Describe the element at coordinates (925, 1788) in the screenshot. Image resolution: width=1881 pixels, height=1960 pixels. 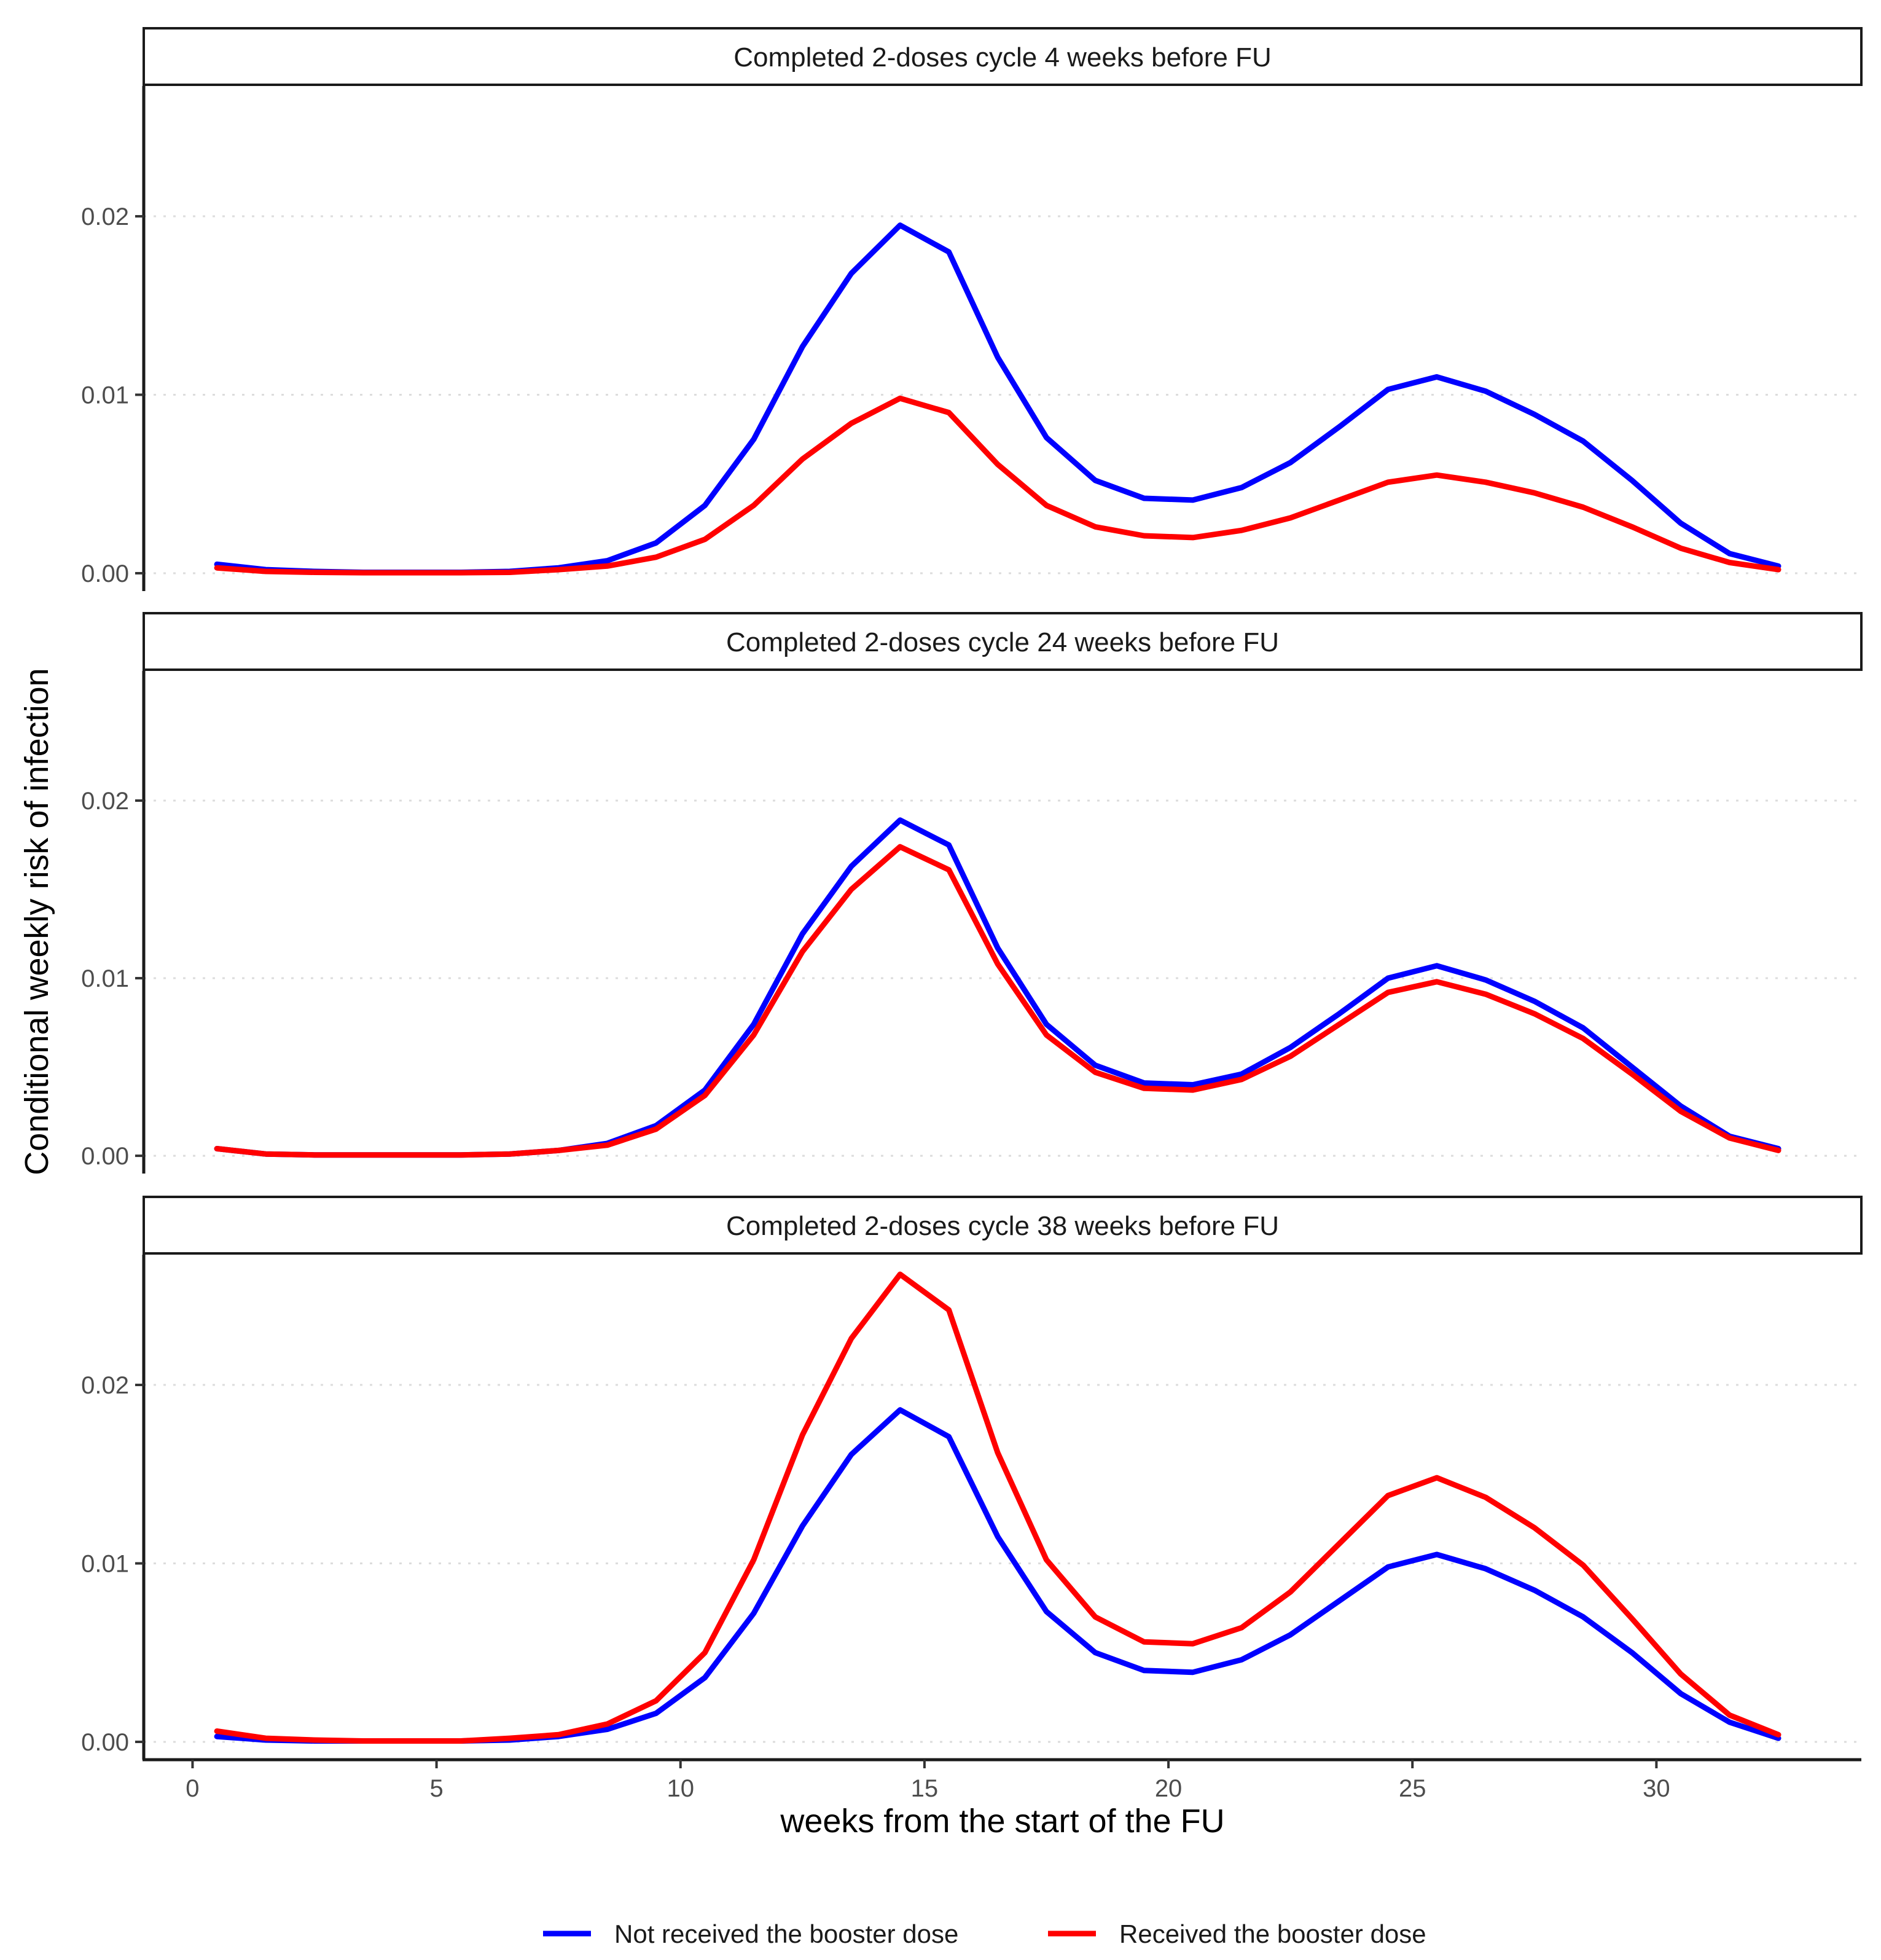
I see `x-tick-label-3: 15` at that location.